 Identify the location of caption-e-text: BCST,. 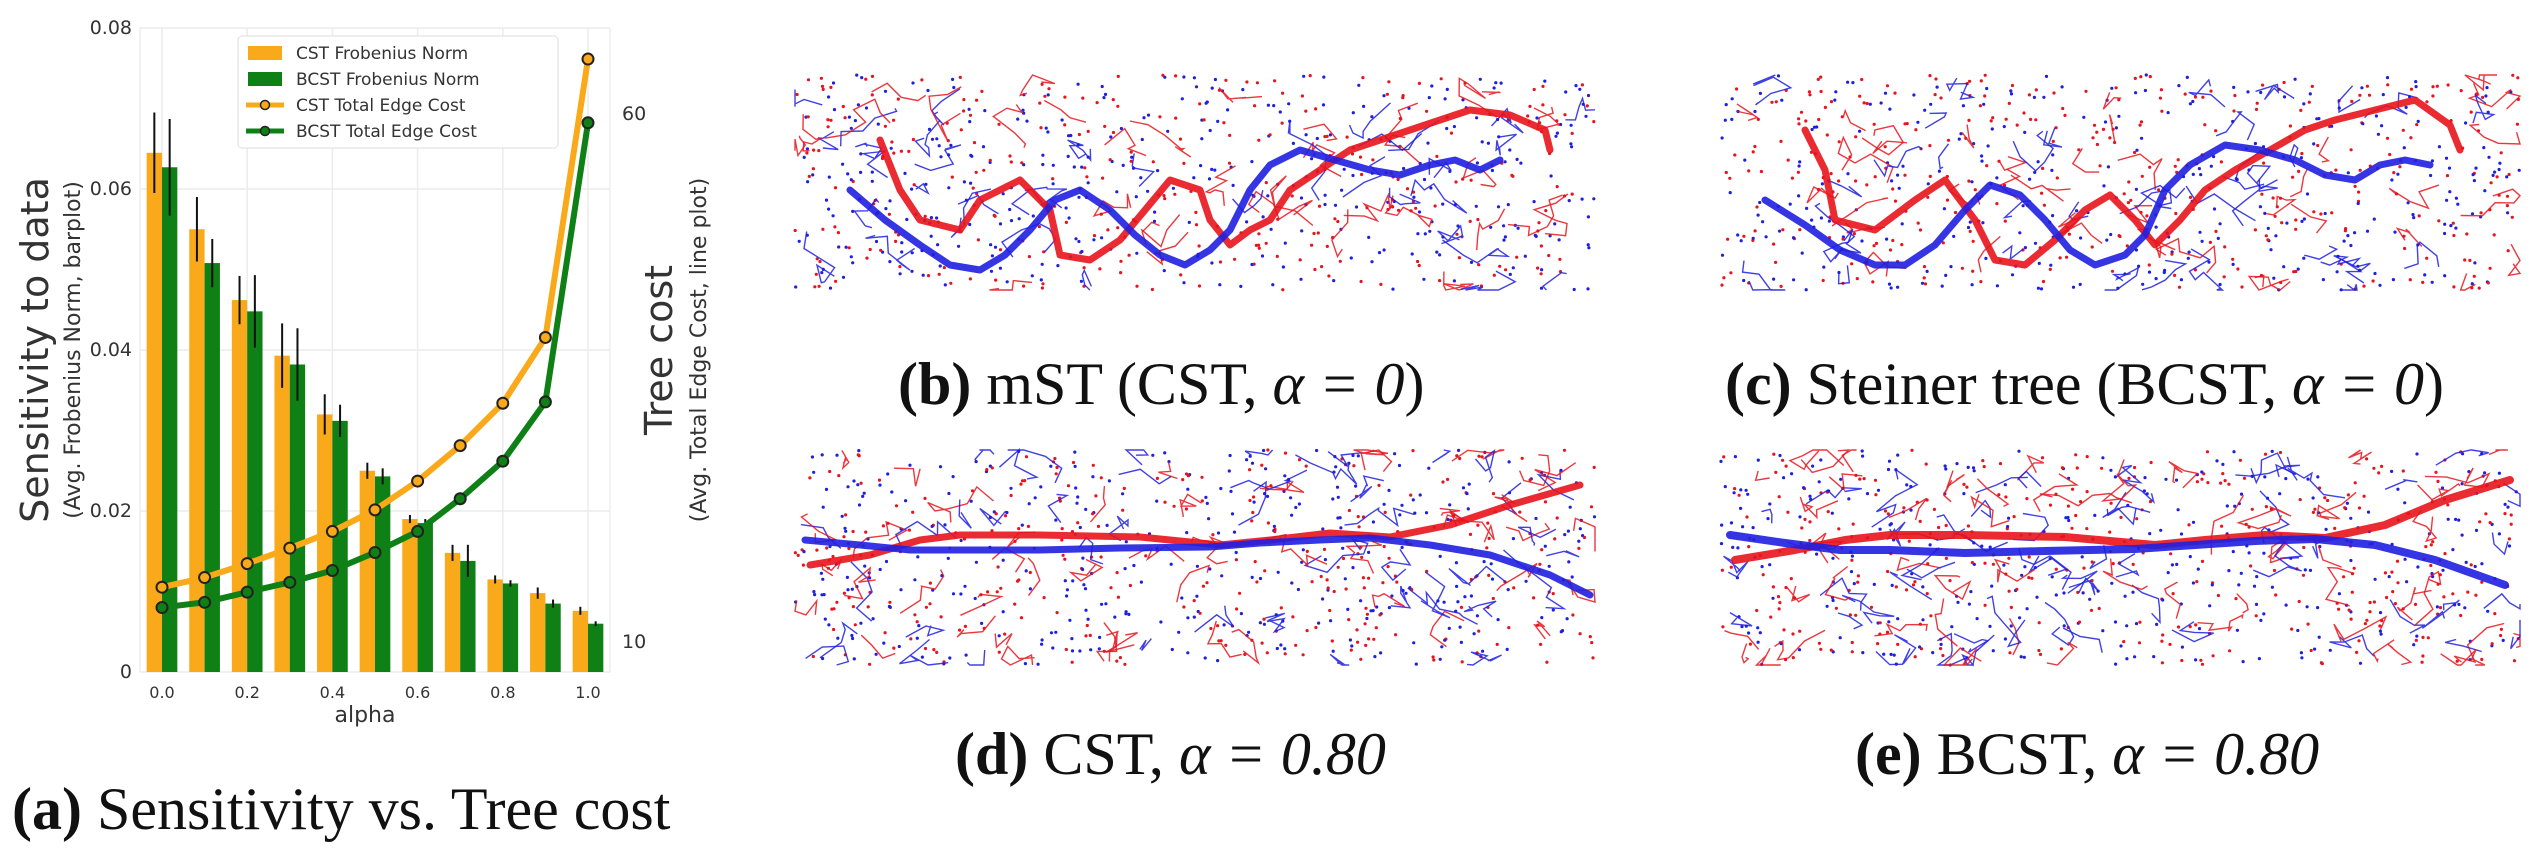
(2024, 754).